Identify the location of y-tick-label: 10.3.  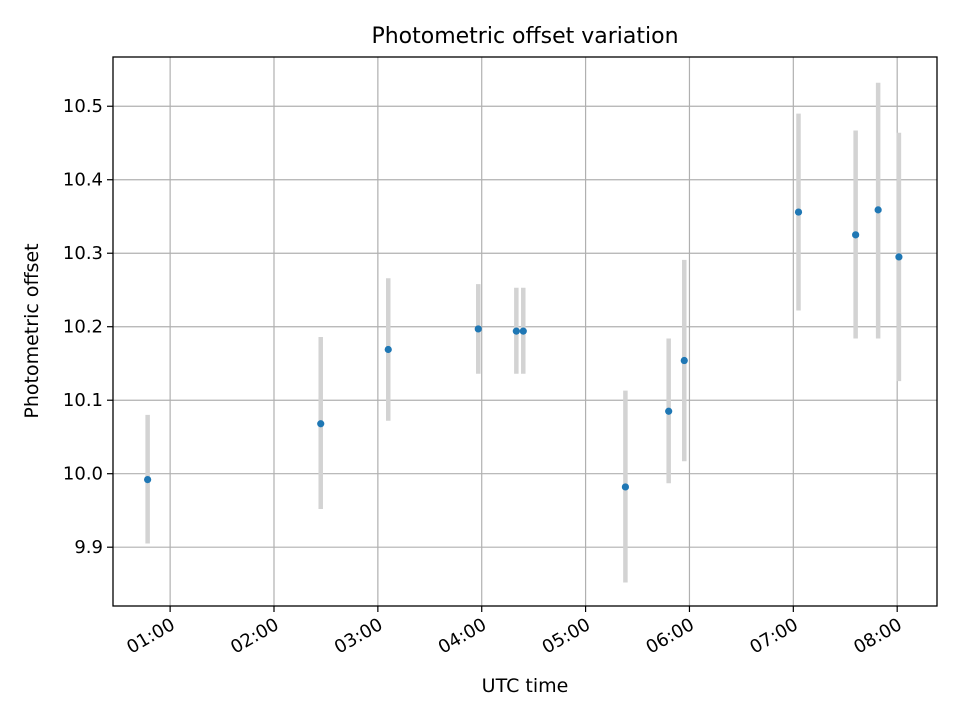
(83, 253).